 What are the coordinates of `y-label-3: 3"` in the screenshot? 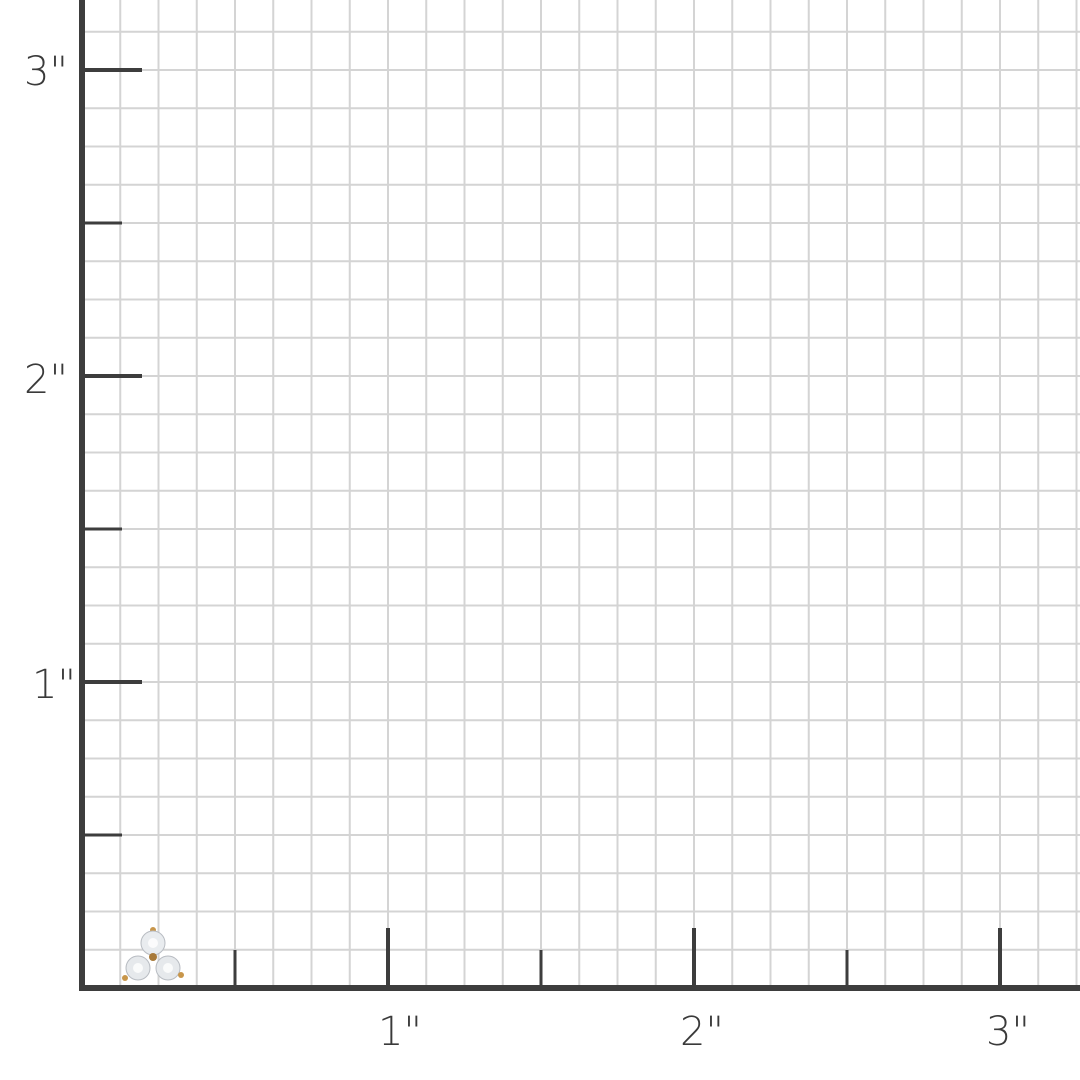 It's located at (46, 72).